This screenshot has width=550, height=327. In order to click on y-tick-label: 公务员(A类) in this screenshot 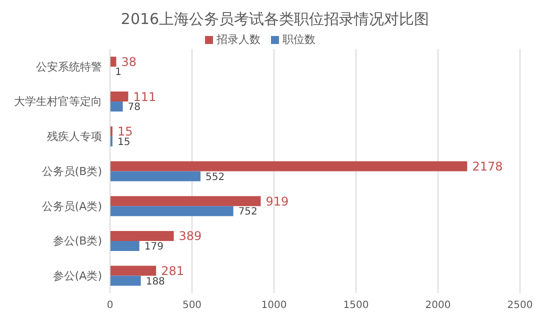, I will do `click(72, 206)`.